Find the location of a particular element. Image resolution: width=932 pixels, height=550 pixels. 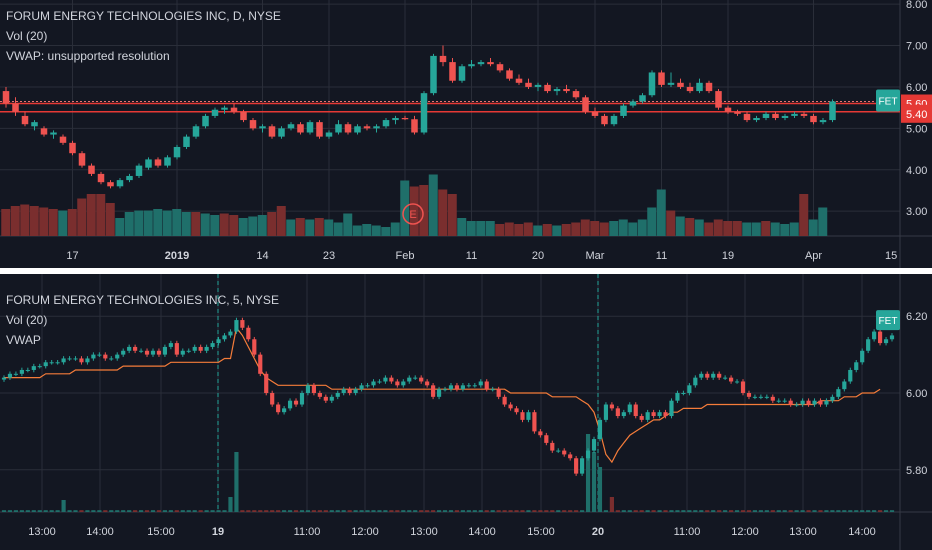

daily-symbol-title: FORUM ENERGY TECHNOLOGIES INC, D, NYSE is located at coordinates (143, 16).